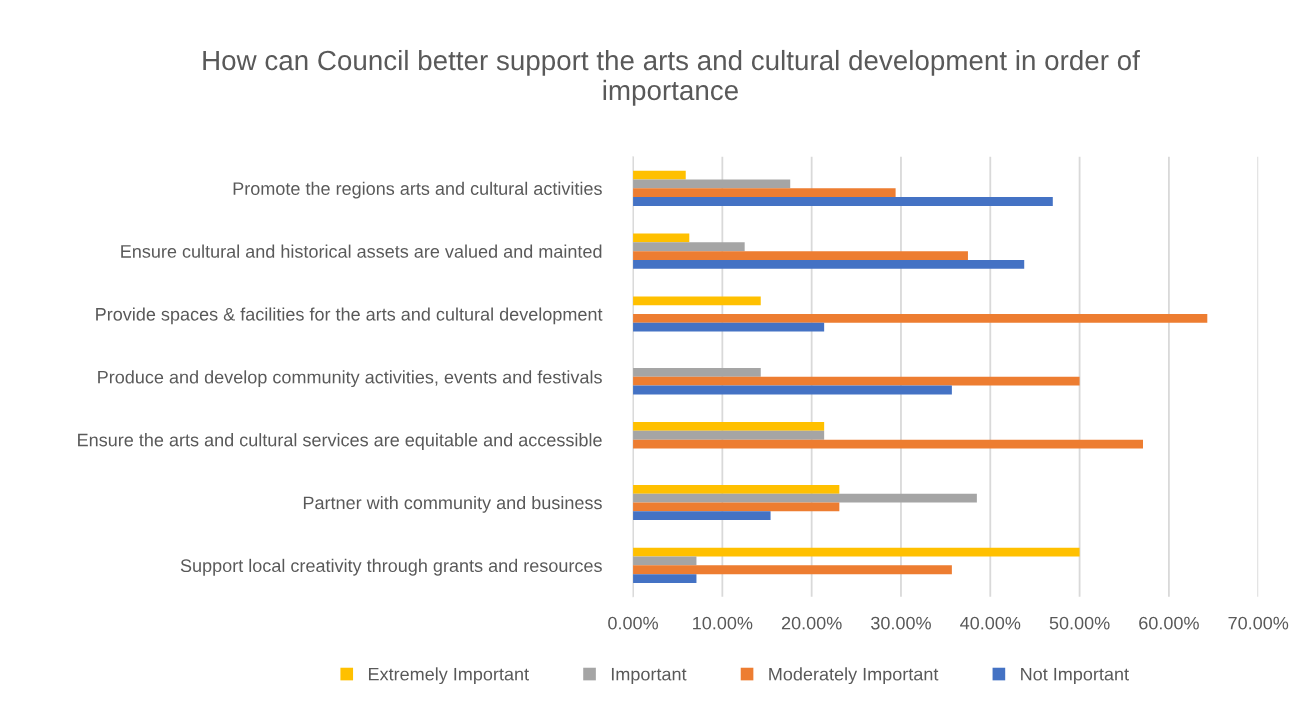 This screenshot has width=1312, height=713. What do you see at coordinates (417, 190) in the screenshot?
I see `y-tick-label: Promote the regions arts and cultural activities` at bounding box center [417, 190].